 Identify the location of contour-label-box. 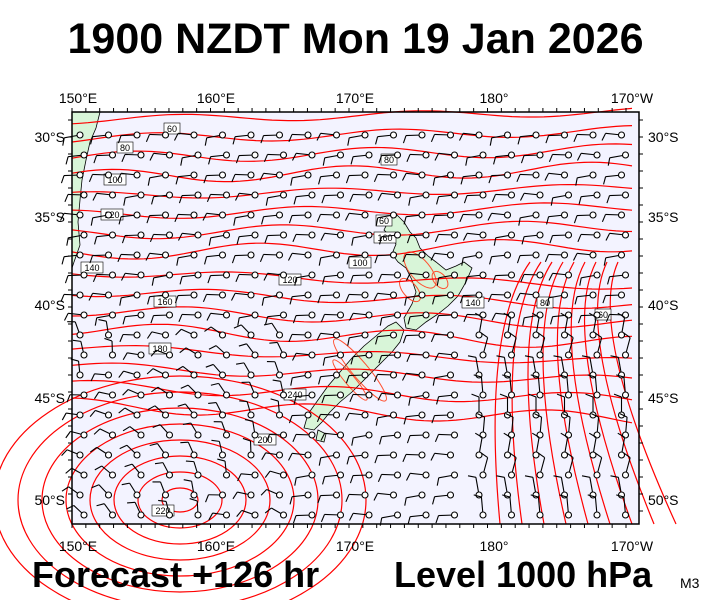
(389, 159).